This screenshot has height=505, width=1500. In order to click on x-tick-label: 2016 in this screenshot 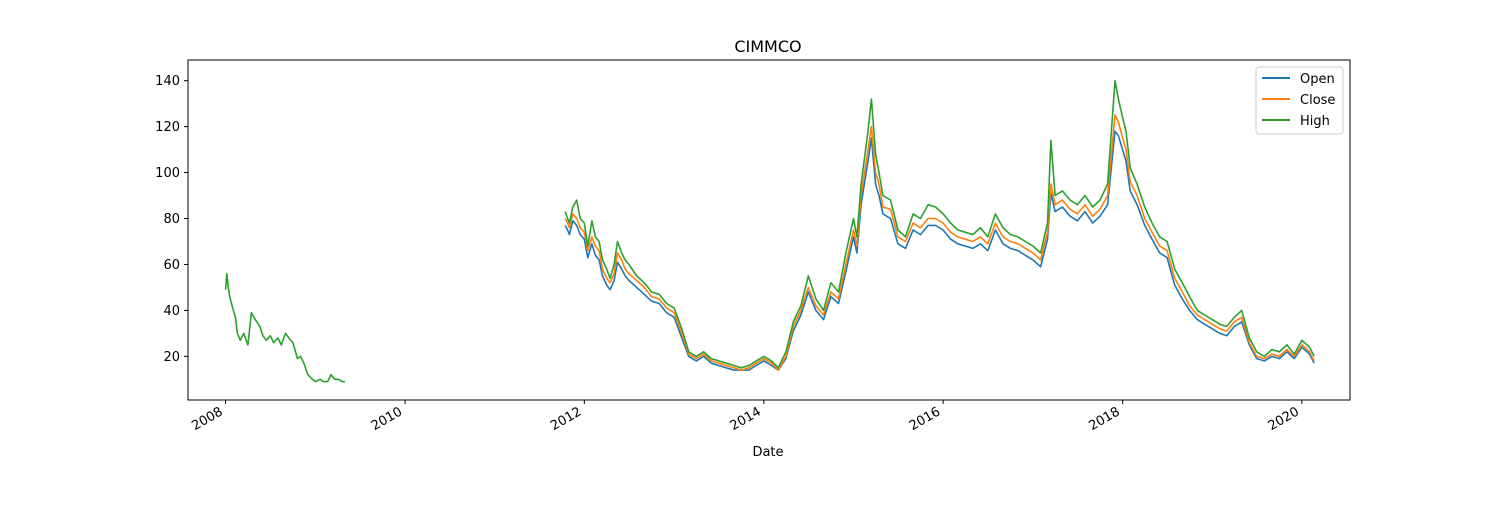, I will do `click(925, 419)`.